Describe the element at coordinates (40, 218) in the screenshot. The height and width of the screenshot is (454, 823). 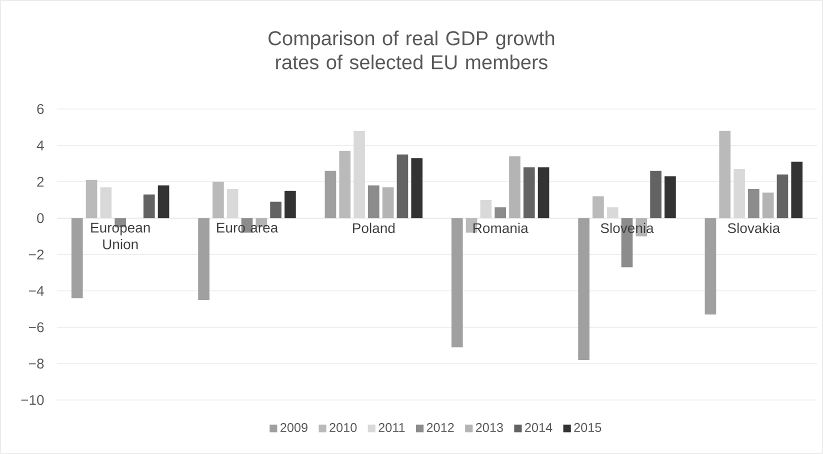
I see `y-tick-label: 0` at that location.